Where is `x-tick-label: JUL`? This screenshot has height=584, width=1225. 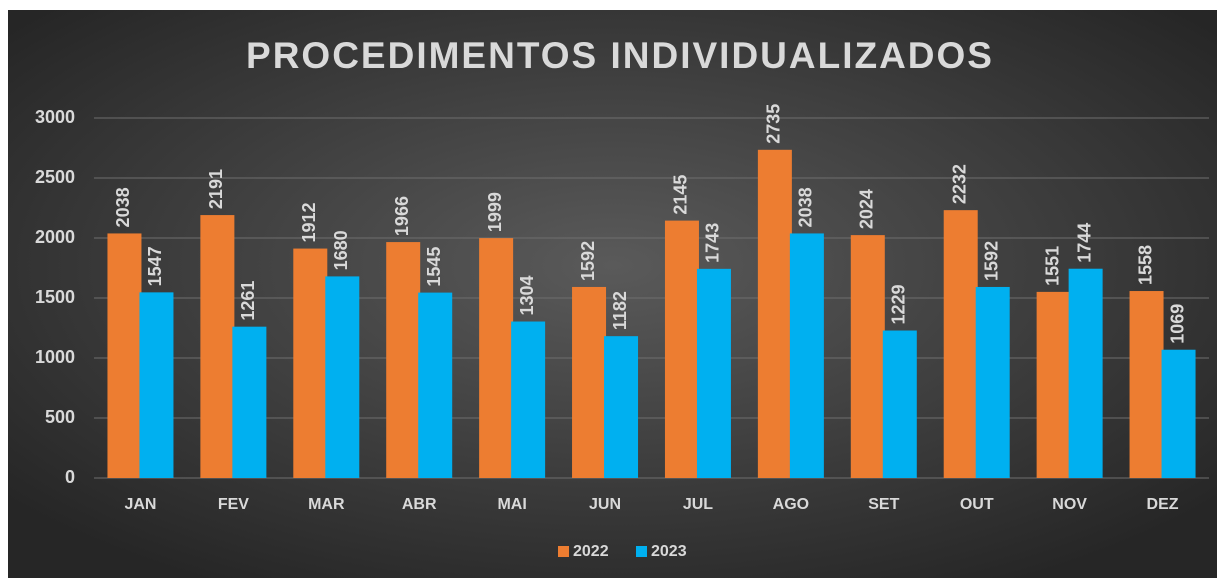
x-tick-label: JUL is located at coordinates (698, 504).